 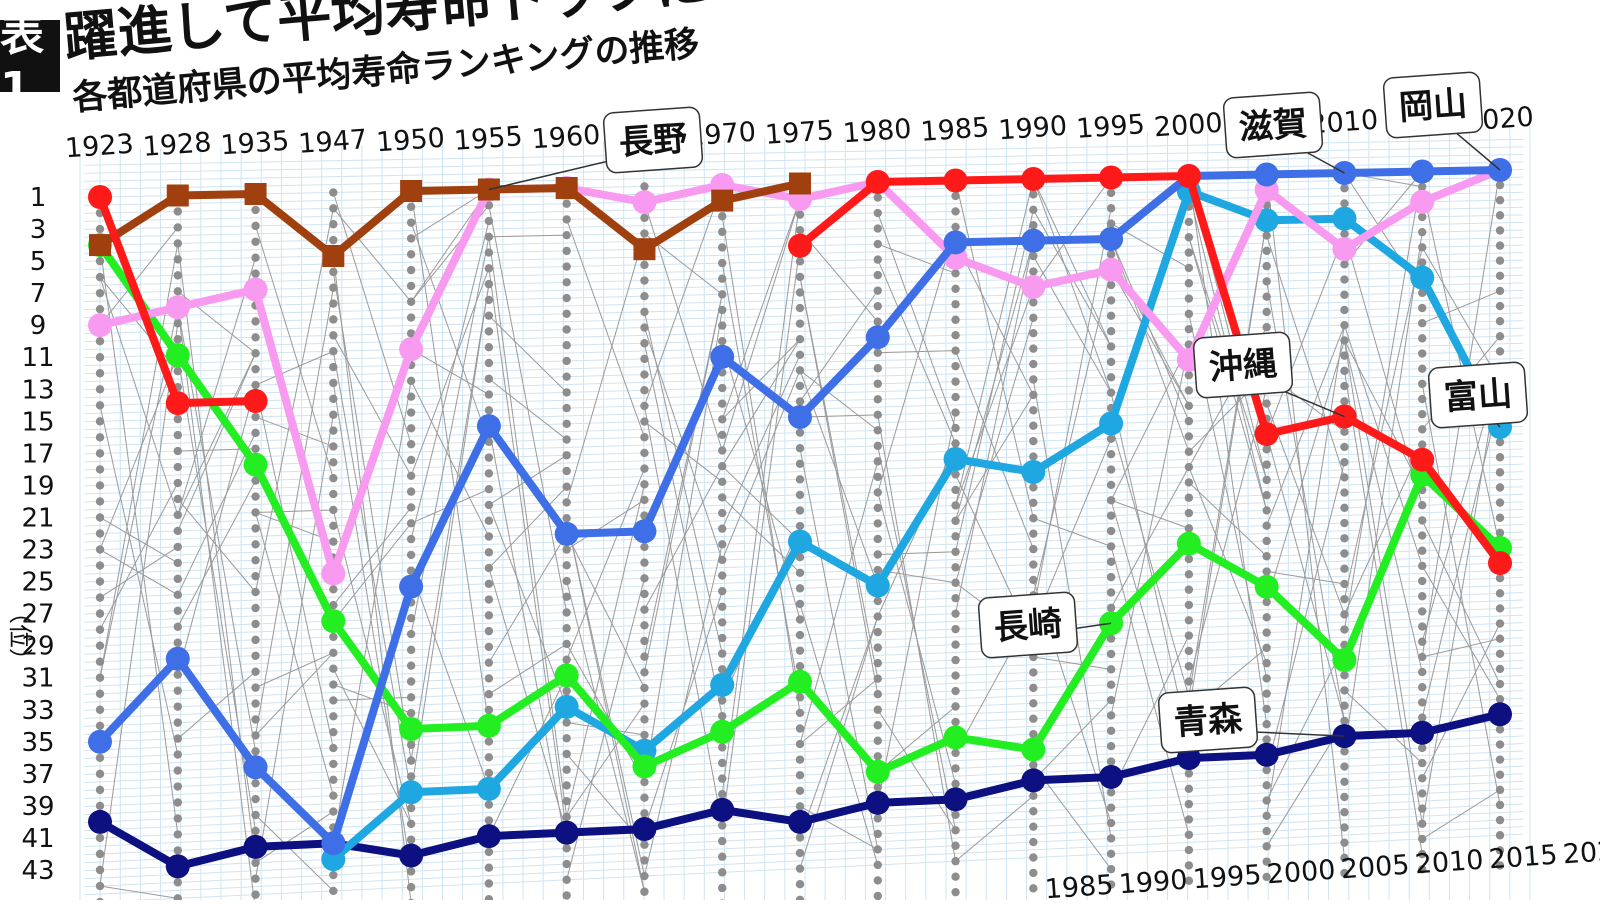 I want to click on callout-label: 沖縄, so click(x=1243, y=366).